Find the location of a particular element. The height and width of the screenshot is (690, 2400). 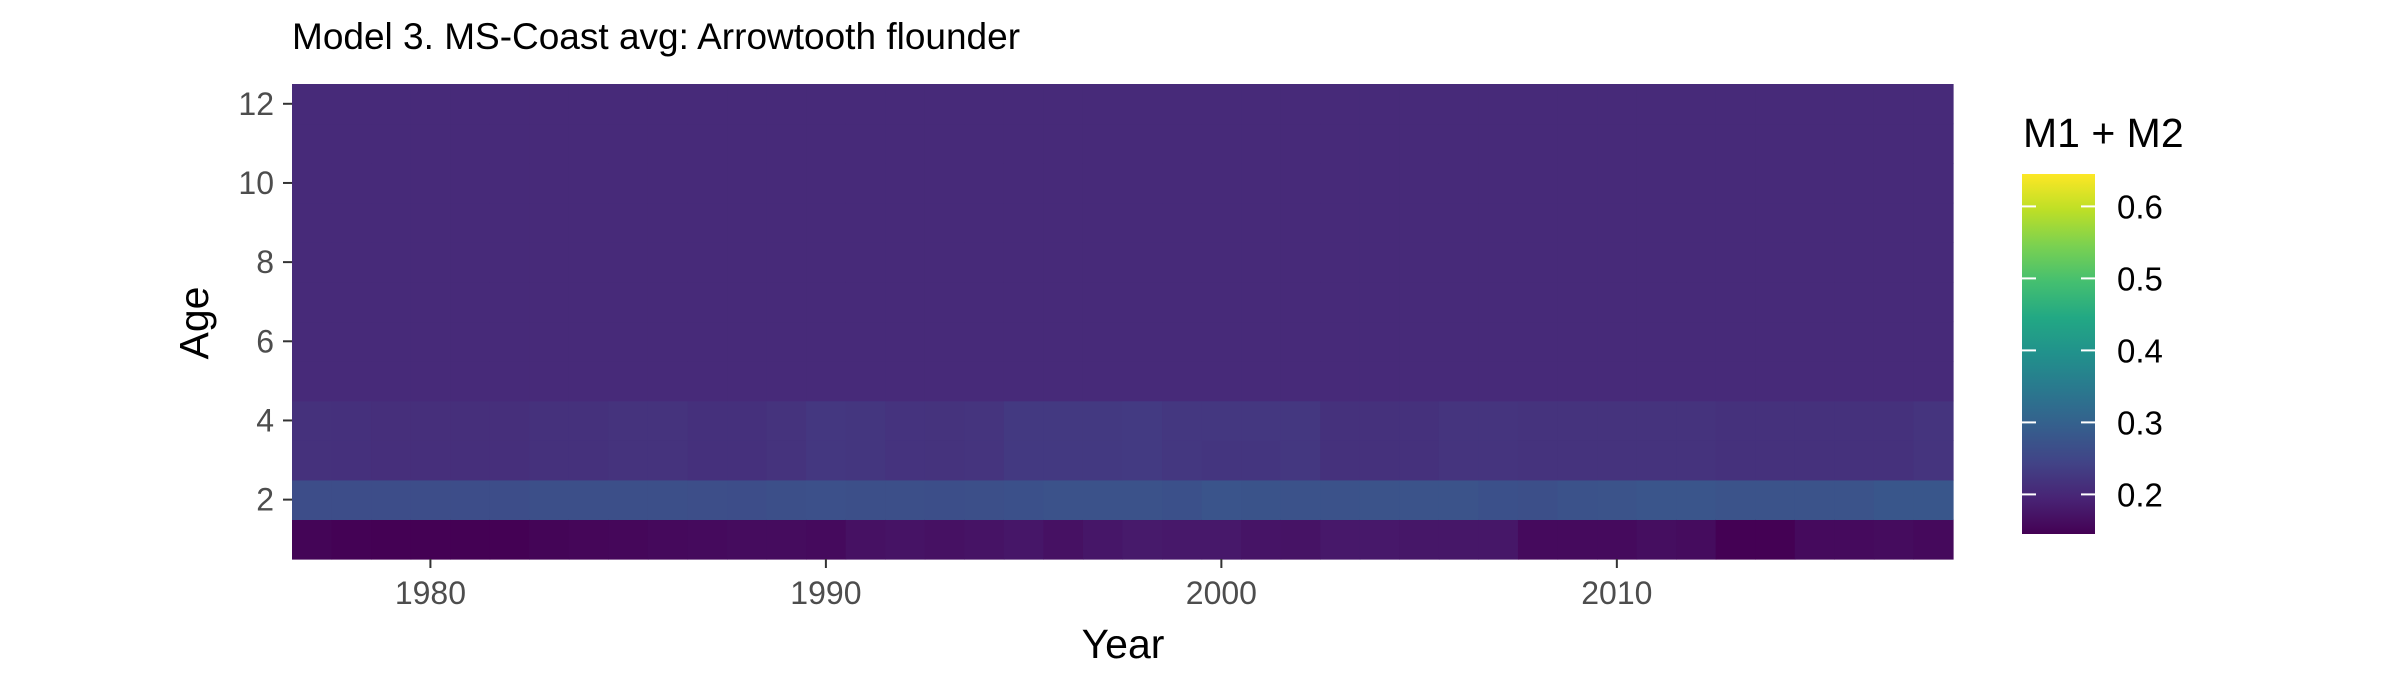

x-tick-label: 1990 is located at coordinates (825, 593).